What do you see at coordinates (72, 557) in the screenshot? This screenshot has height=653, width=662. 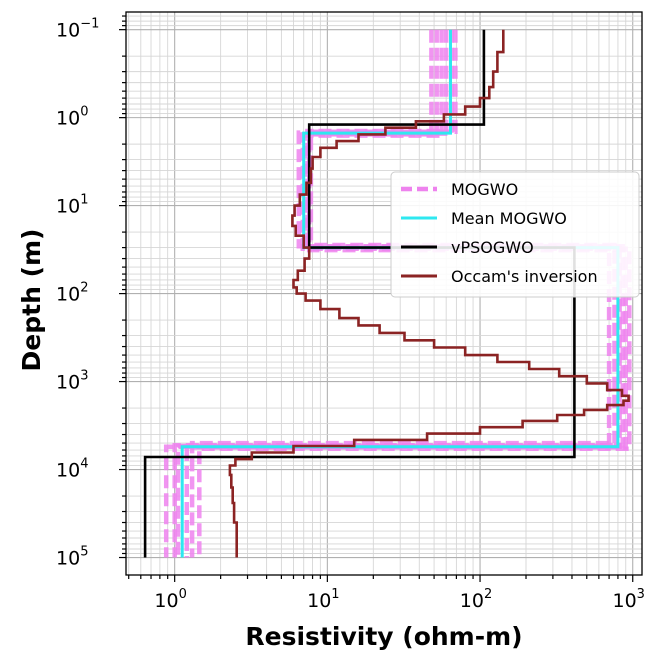 I see `y-tick-label: 10⁵` at bounding box center [72, 557].